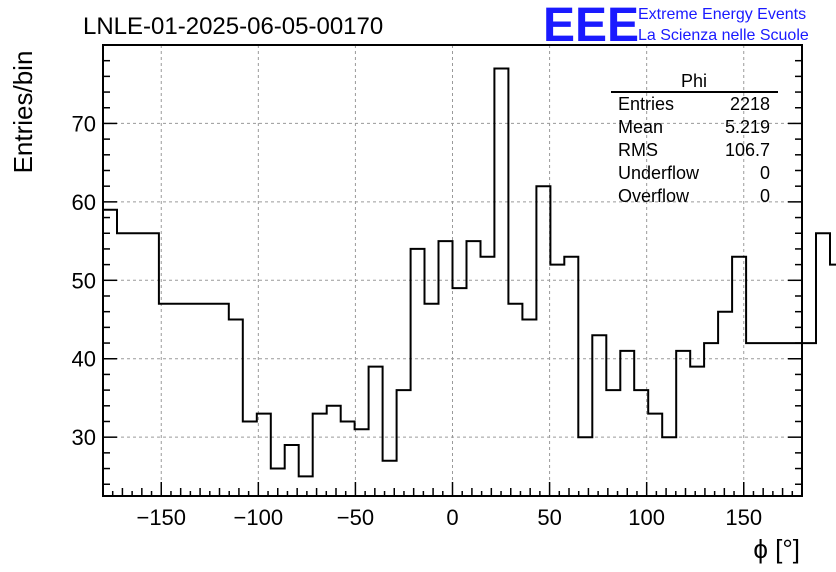  I want to click on x-tick-label-0: −150, so click(161, 517).